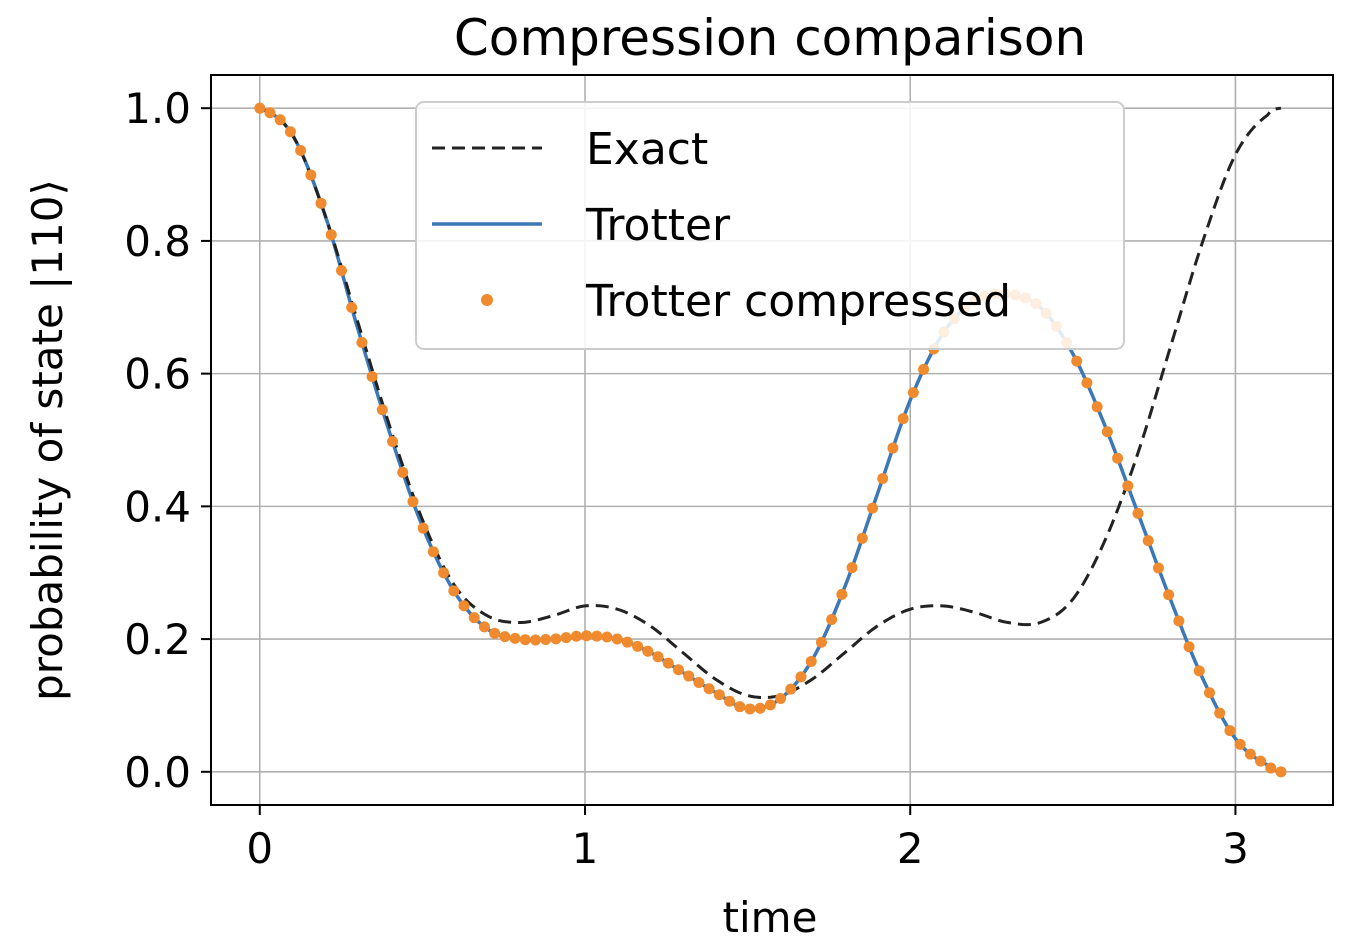 The width and height of the screenshot is (1345, 946). I want to click on legend-swatch, so click(487, 300).